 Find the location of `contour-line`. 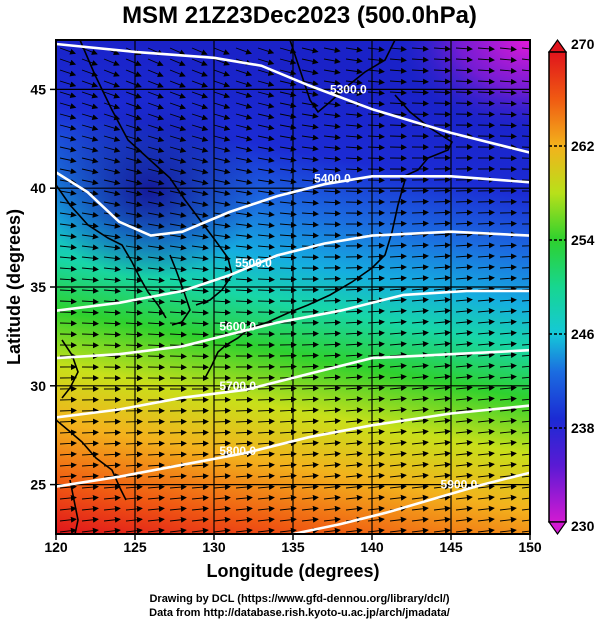

contour-line is located at coordinates (293, 271).